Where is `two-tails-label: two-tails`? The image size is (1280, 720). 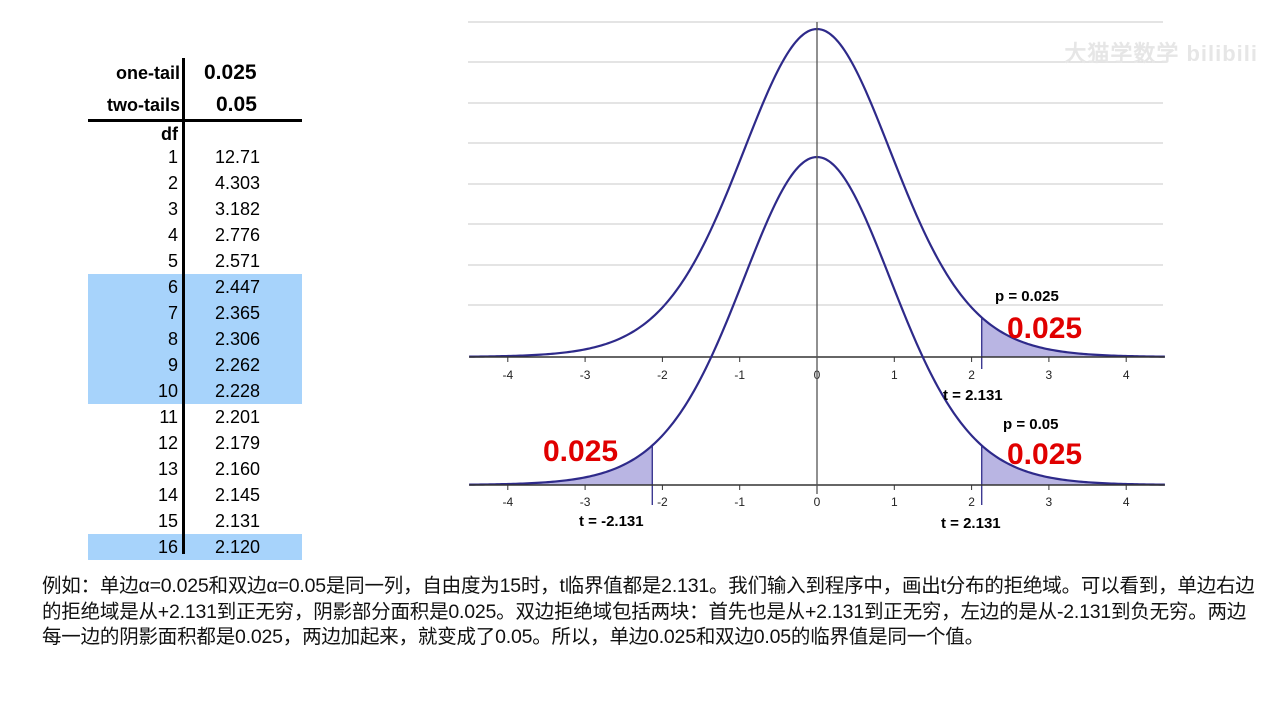 two-tails-label: two-tails is located at coordinates (143, 105).